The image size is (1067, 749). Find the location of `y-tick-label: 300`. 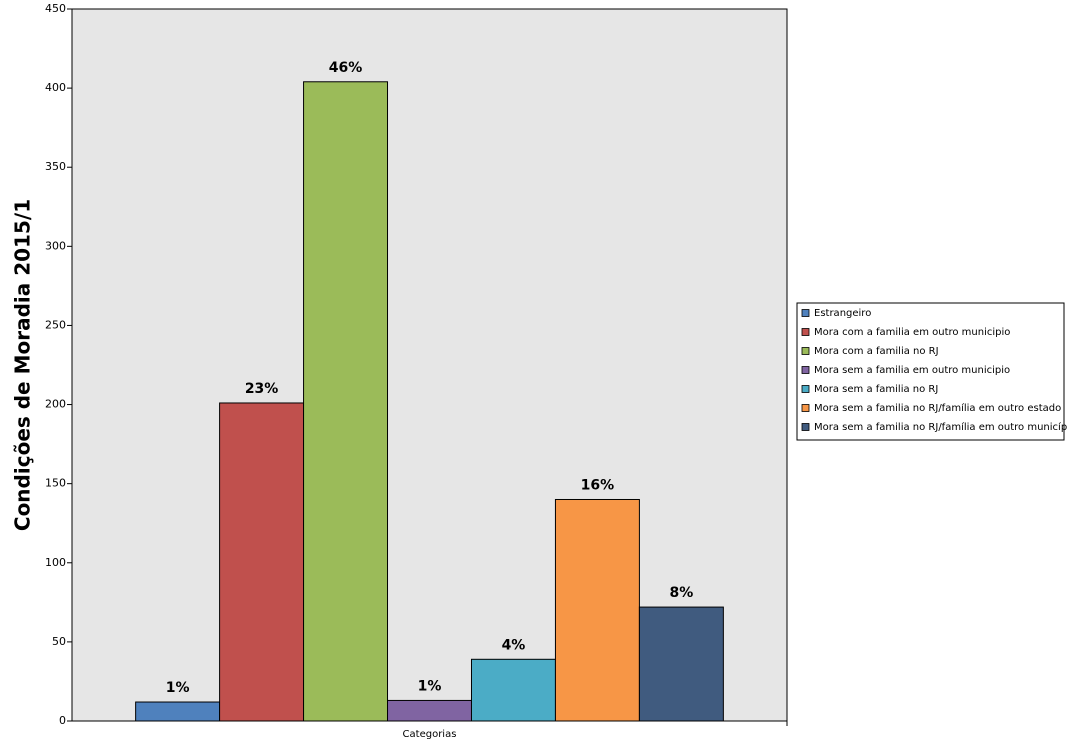

y-tick-label: 300 is located at coordinates (55, 245).